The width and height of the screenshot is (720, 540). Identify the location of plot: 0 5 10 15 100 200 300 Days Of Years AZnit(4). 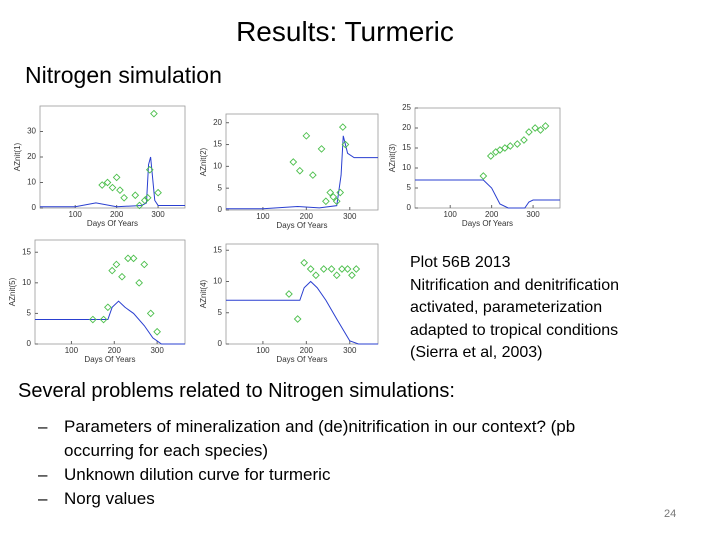
(289, 303).